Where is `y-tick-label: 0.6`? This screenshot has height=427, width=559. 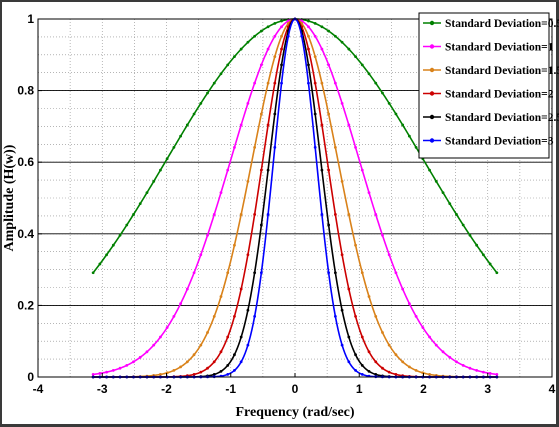
y-tick-label: 0.6 is located at coordinates (25, 162).